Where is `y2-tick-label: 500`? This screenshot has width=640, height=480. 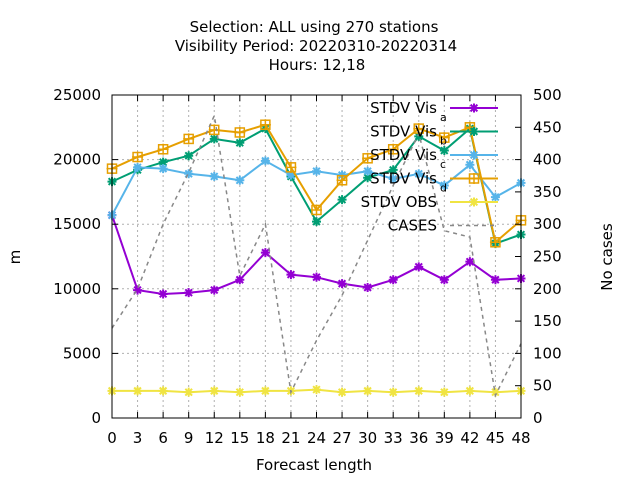
y2-tick-label: 500 is located at coordinates (547, 95).